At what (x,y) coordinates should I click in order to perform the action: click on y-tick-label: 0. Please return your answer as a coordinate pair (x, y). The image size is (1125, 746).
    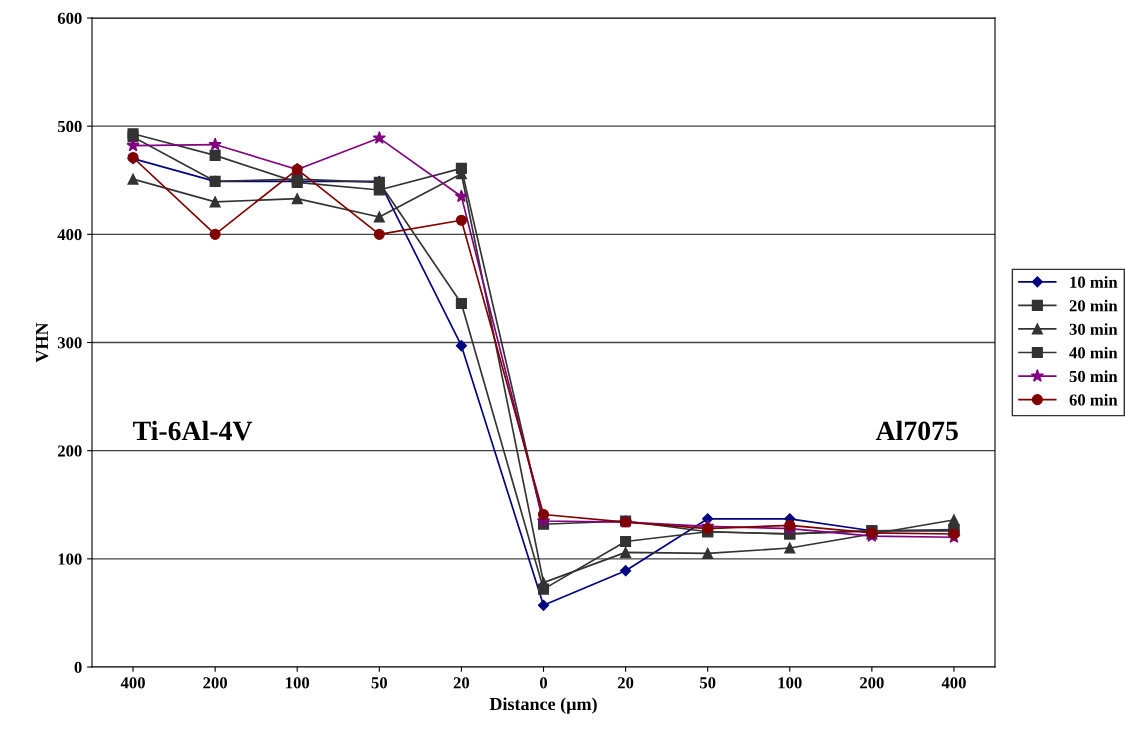
    Looking at the image, I should click on (78, 667).